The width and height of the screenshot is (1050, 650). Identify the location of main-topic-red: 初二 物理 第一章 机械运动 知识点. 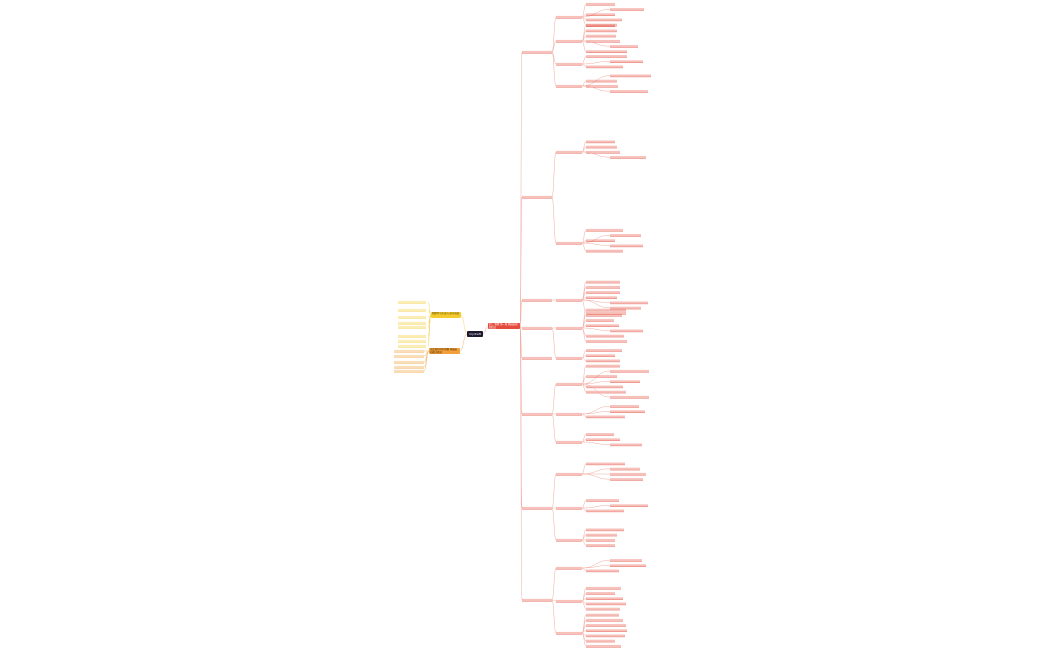
(504, 326).